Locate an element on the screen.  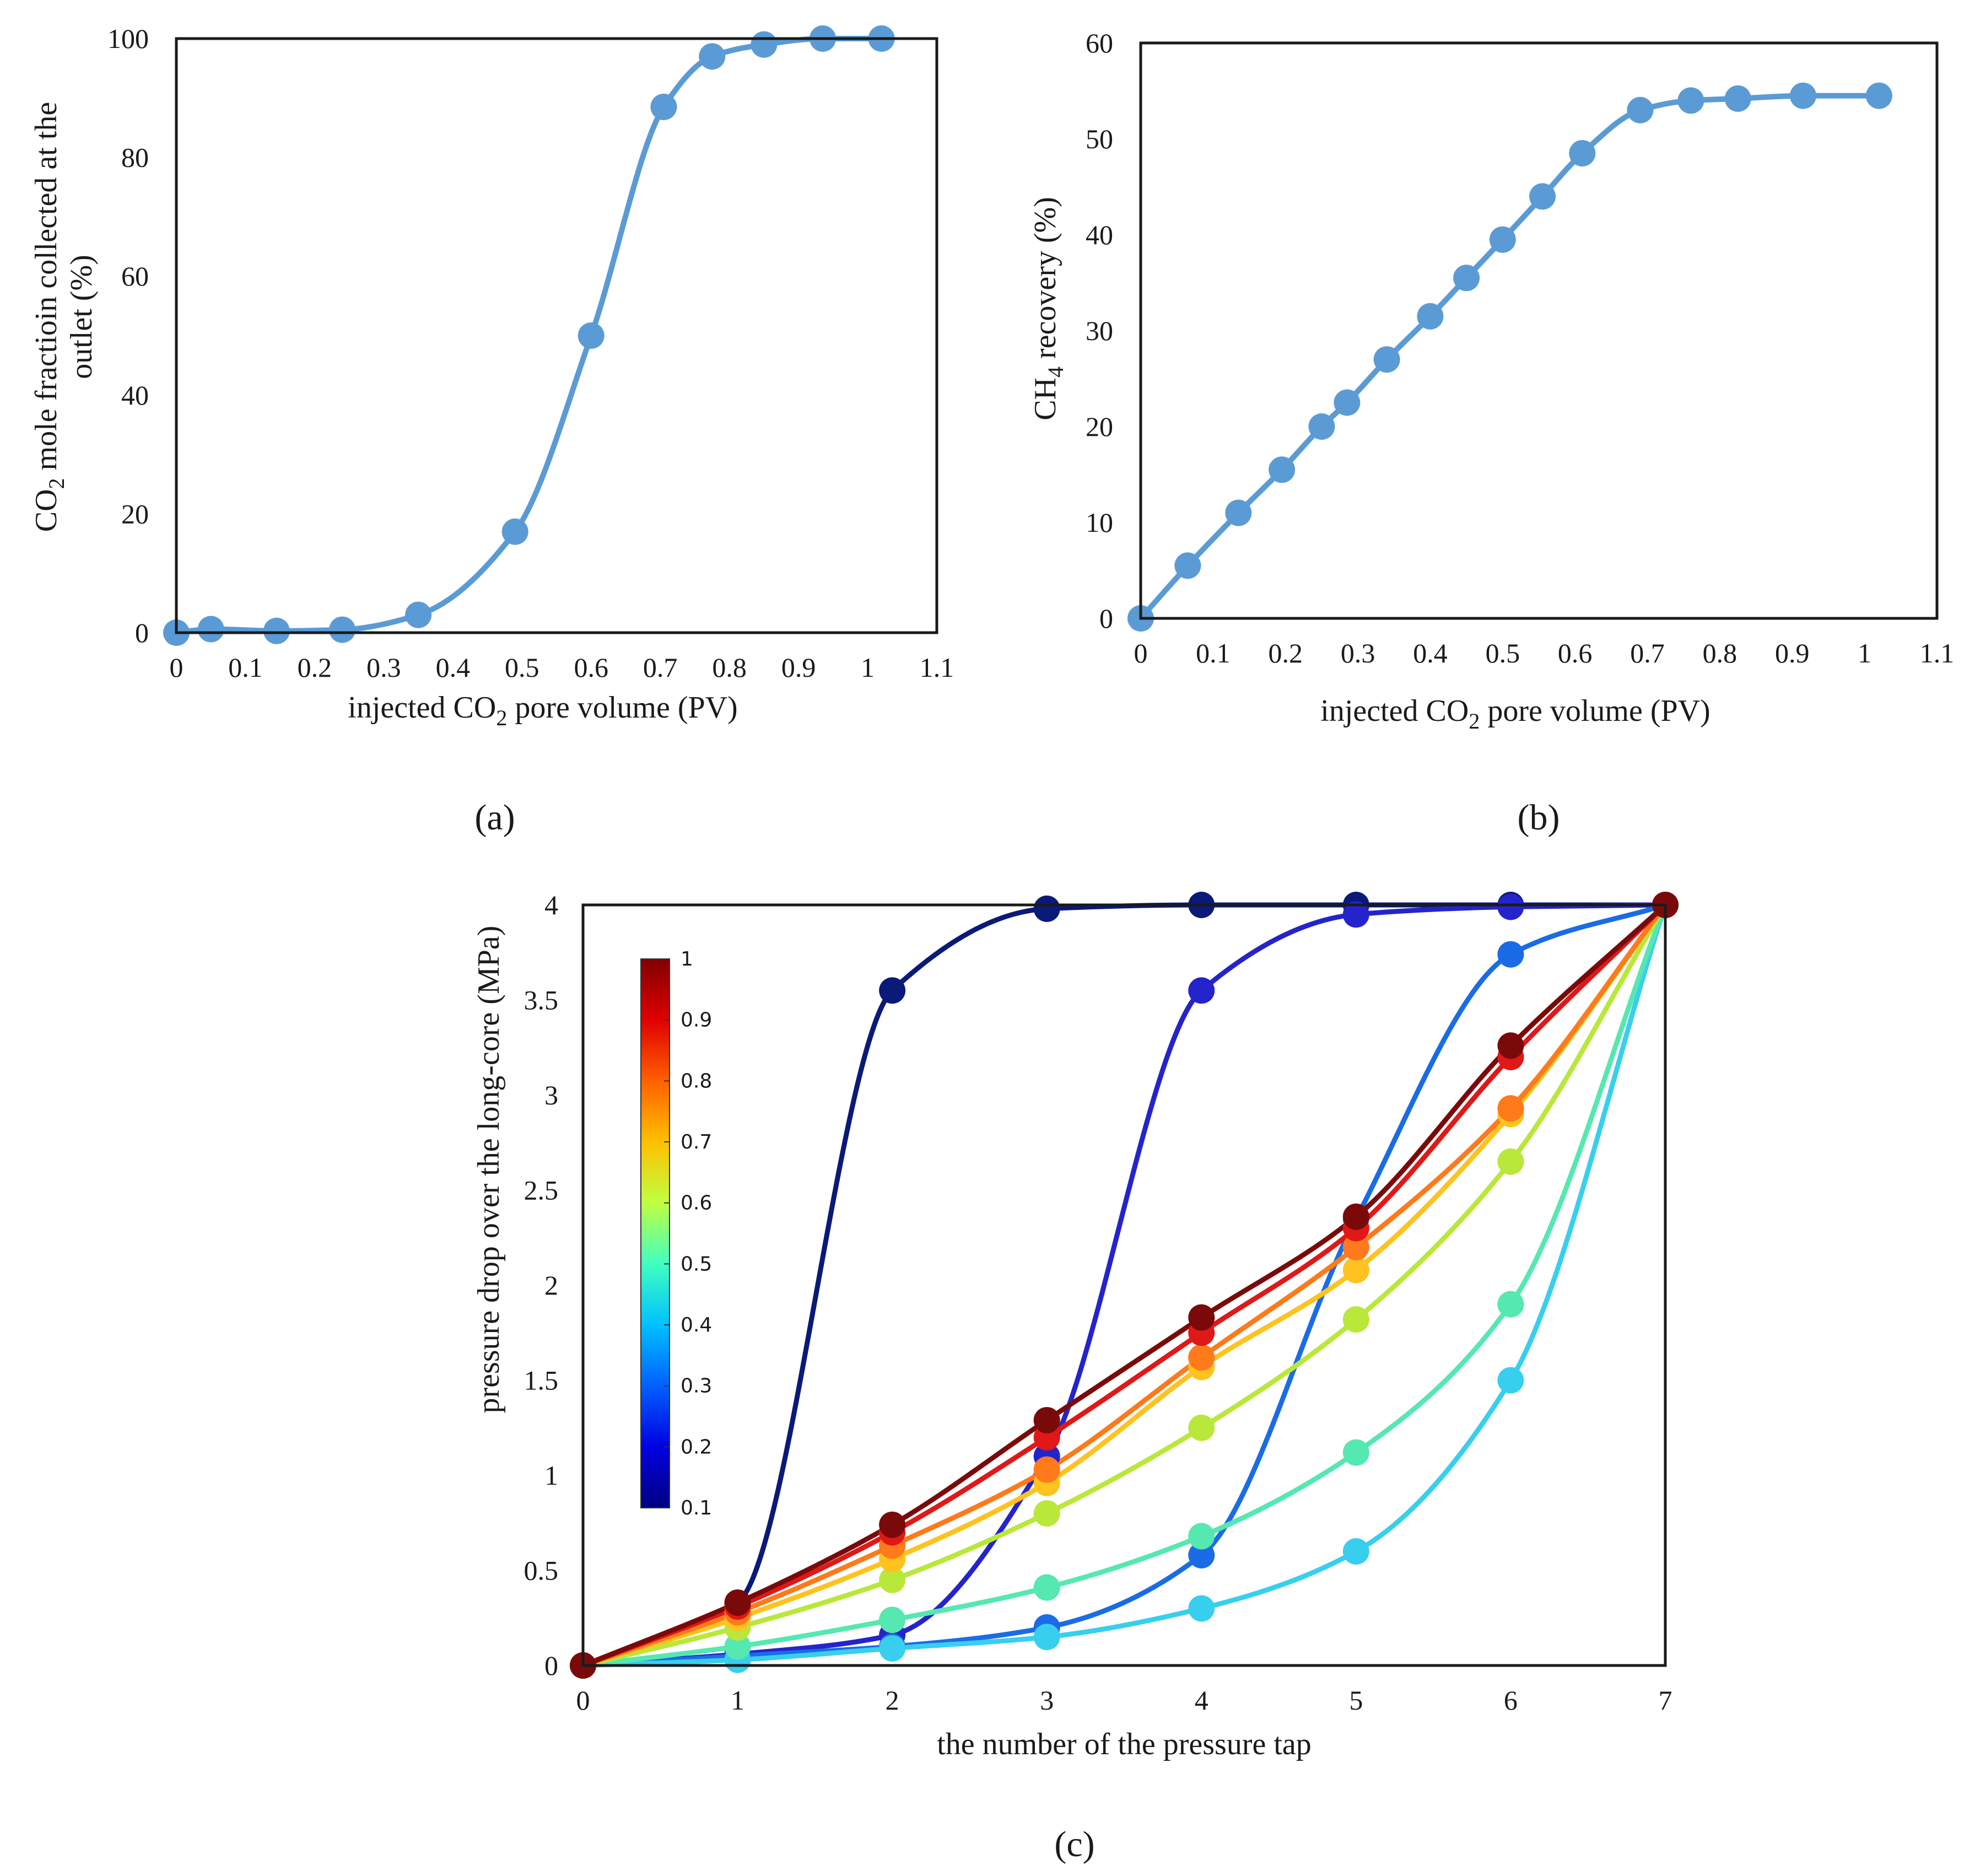
y-axis-label: pressure drop over the long-core (MPa) is located at coordinates (489, 1170).